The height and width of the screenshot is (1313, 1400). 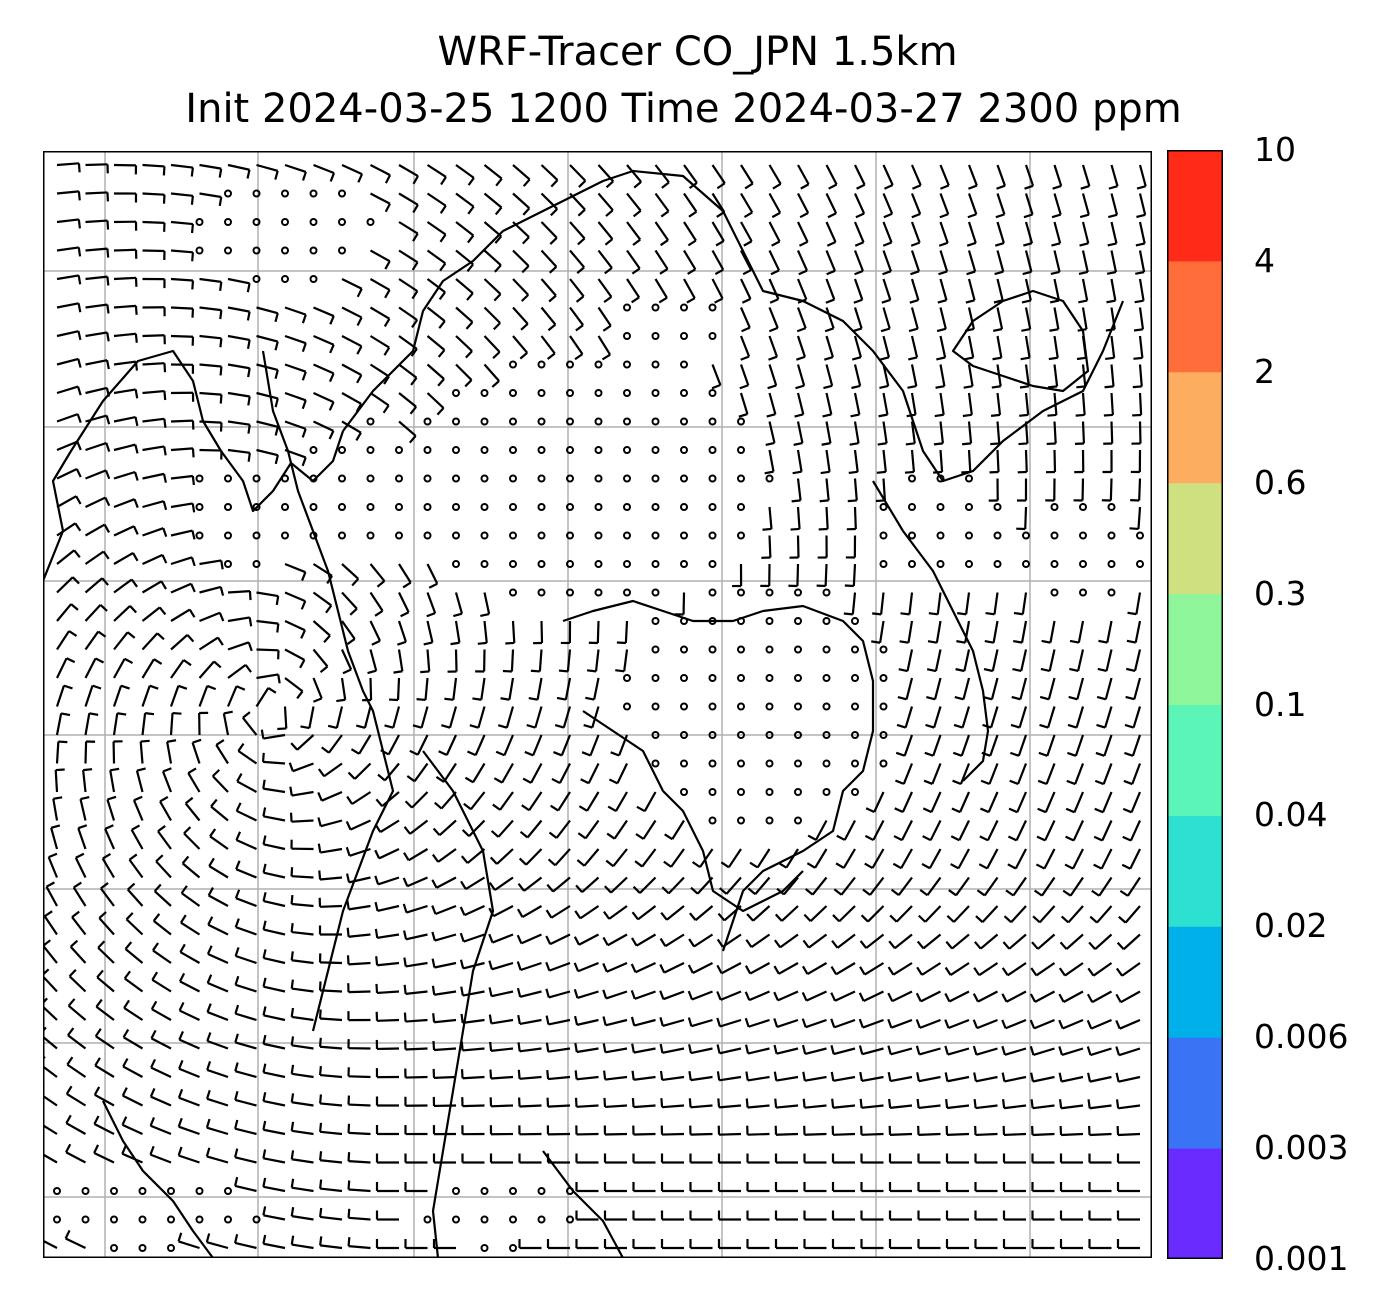 I want to click on coastline-east-boso, so click(x=931, y=631).